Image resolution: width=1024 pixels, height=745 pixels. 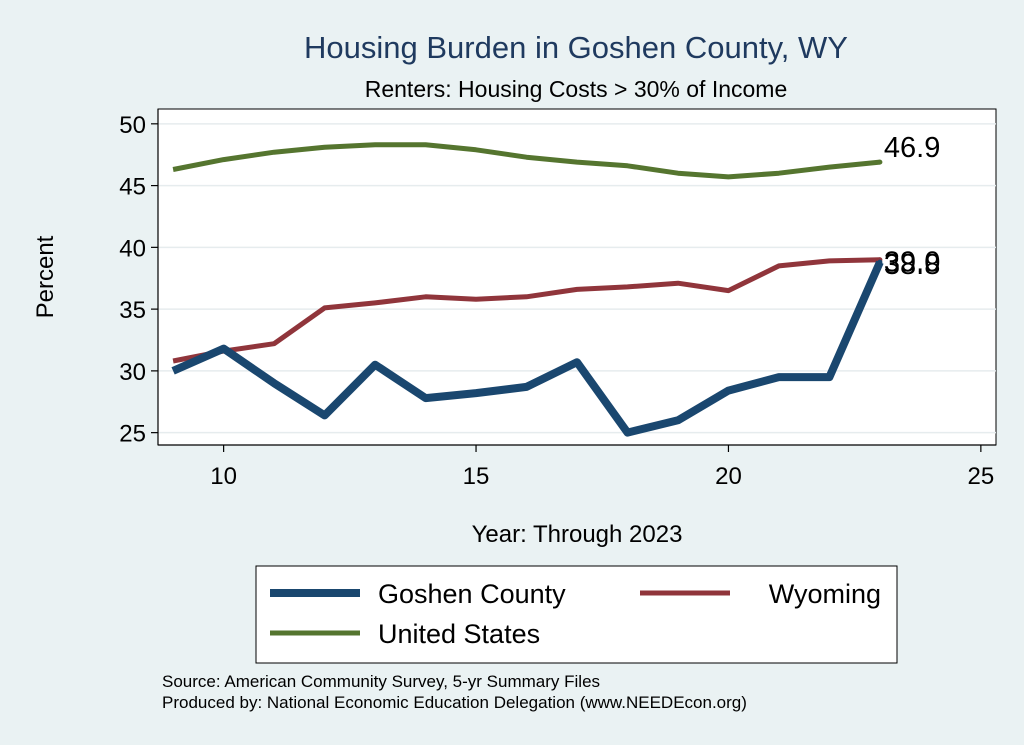 I want to click on y-axis: 25 30 35 40 45 50, so click(x=138, y=280).